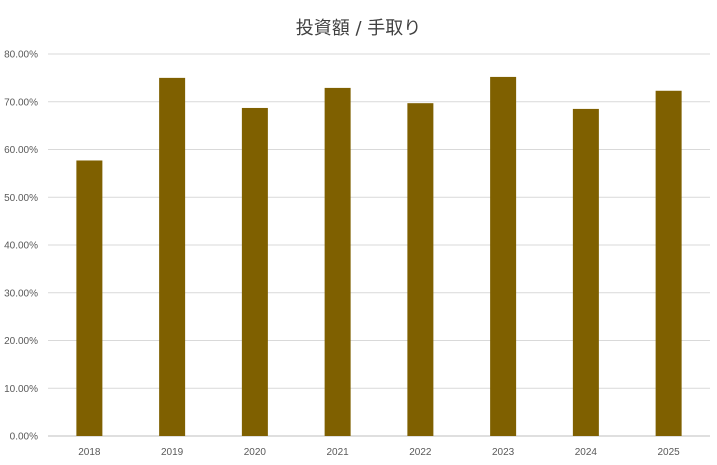 The height and width of the screenshot is (465, 717). I want to click on x-tick-label: 2021, so click(338, 452).